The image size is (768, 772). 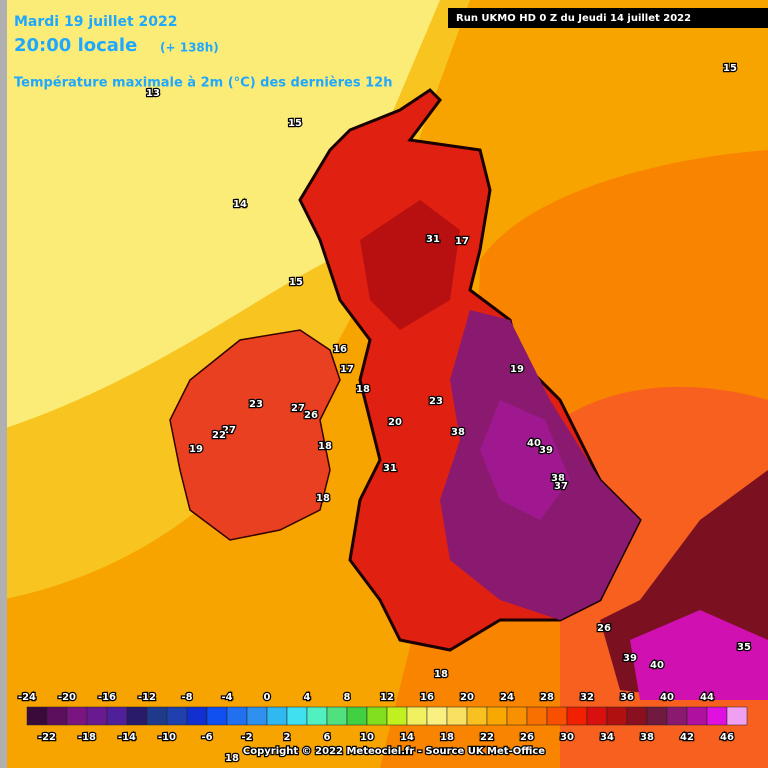 What do you see at coordinates (744, 647) in the screenshot?
I see `temperature-label: 35` at bounding box center [744, 647].